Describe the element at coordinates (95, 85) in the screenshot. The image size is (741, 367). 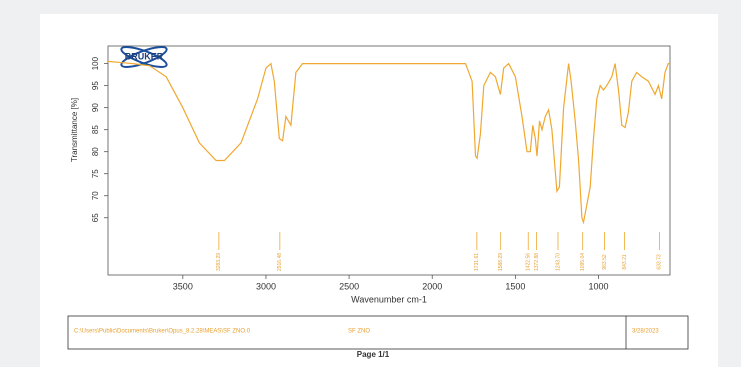
I see `y-tick-label: 95` at that location.